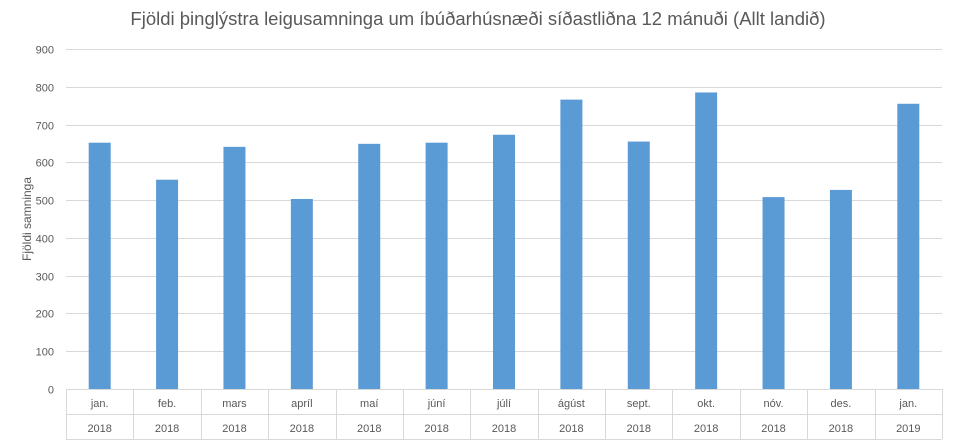 The width and height of the screenshot is (956, 445). I want to click on x-tick-label-month: mars, so click(234, 404).